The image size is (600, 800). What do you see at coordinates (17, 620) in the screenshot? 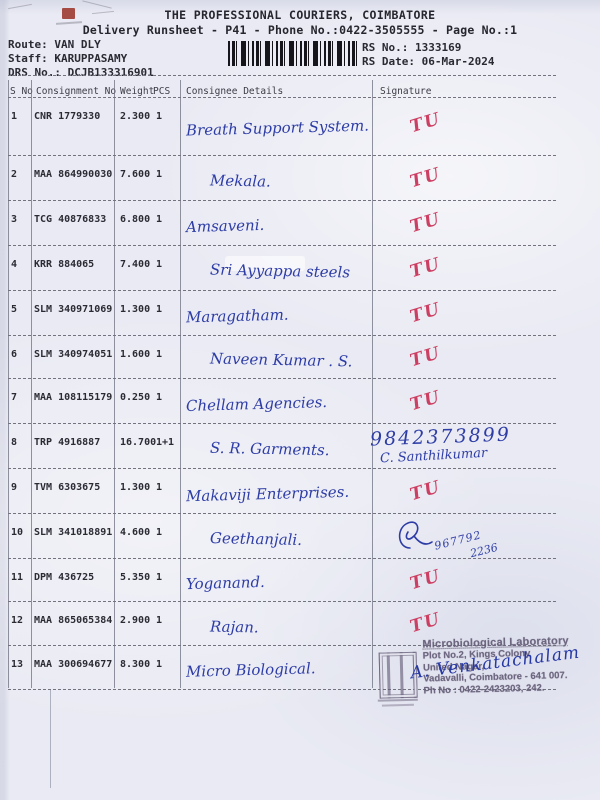
I see `sno-cell: 12` at bounding box center [17, 620].